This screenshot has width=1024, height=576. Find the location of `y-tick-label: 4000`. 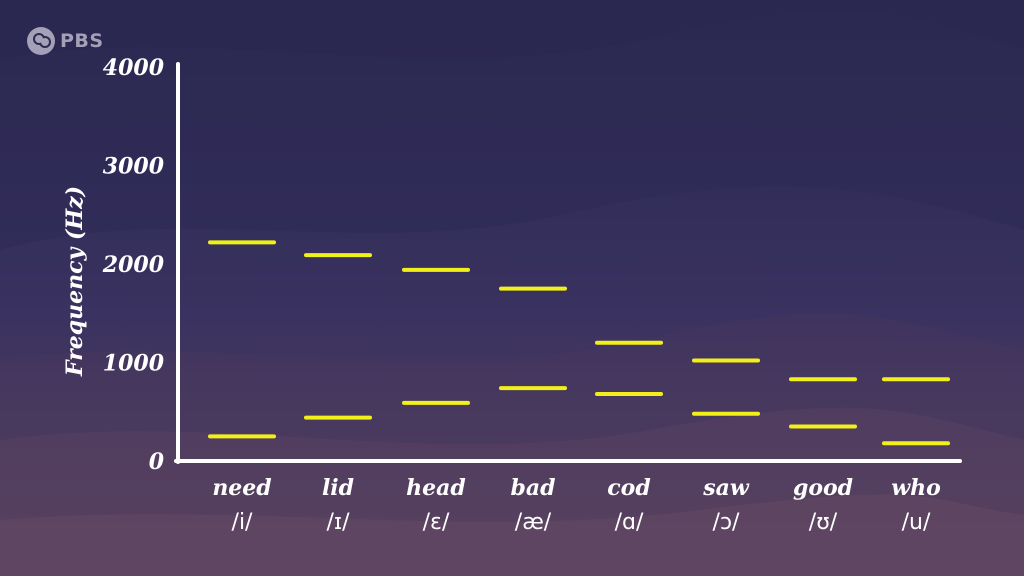

y-tick-label: 4000 is located at coordinates (134, 68).